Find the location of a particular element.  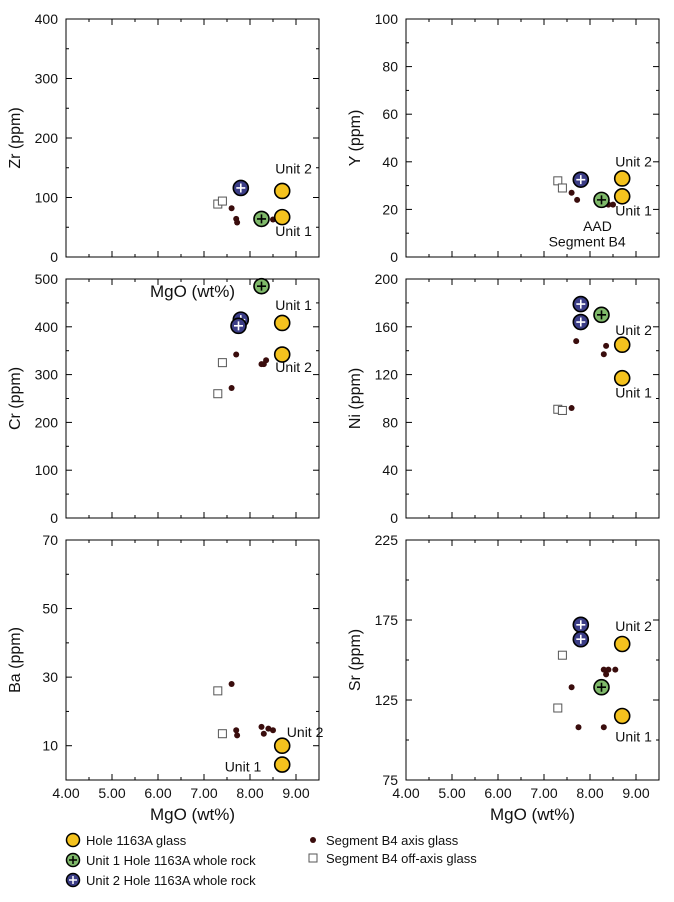

legend-item-axis: Segment B4 axis glass is located at coordinates (381, 840).